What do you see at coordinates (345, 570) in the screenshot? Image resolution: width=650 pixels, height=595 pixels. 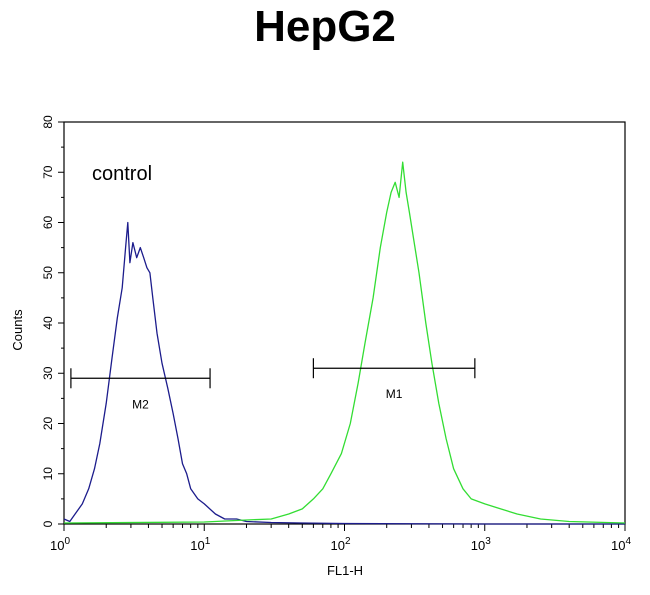 I see `x-axis-label: FL1-H` at bounding box center [345, 570].